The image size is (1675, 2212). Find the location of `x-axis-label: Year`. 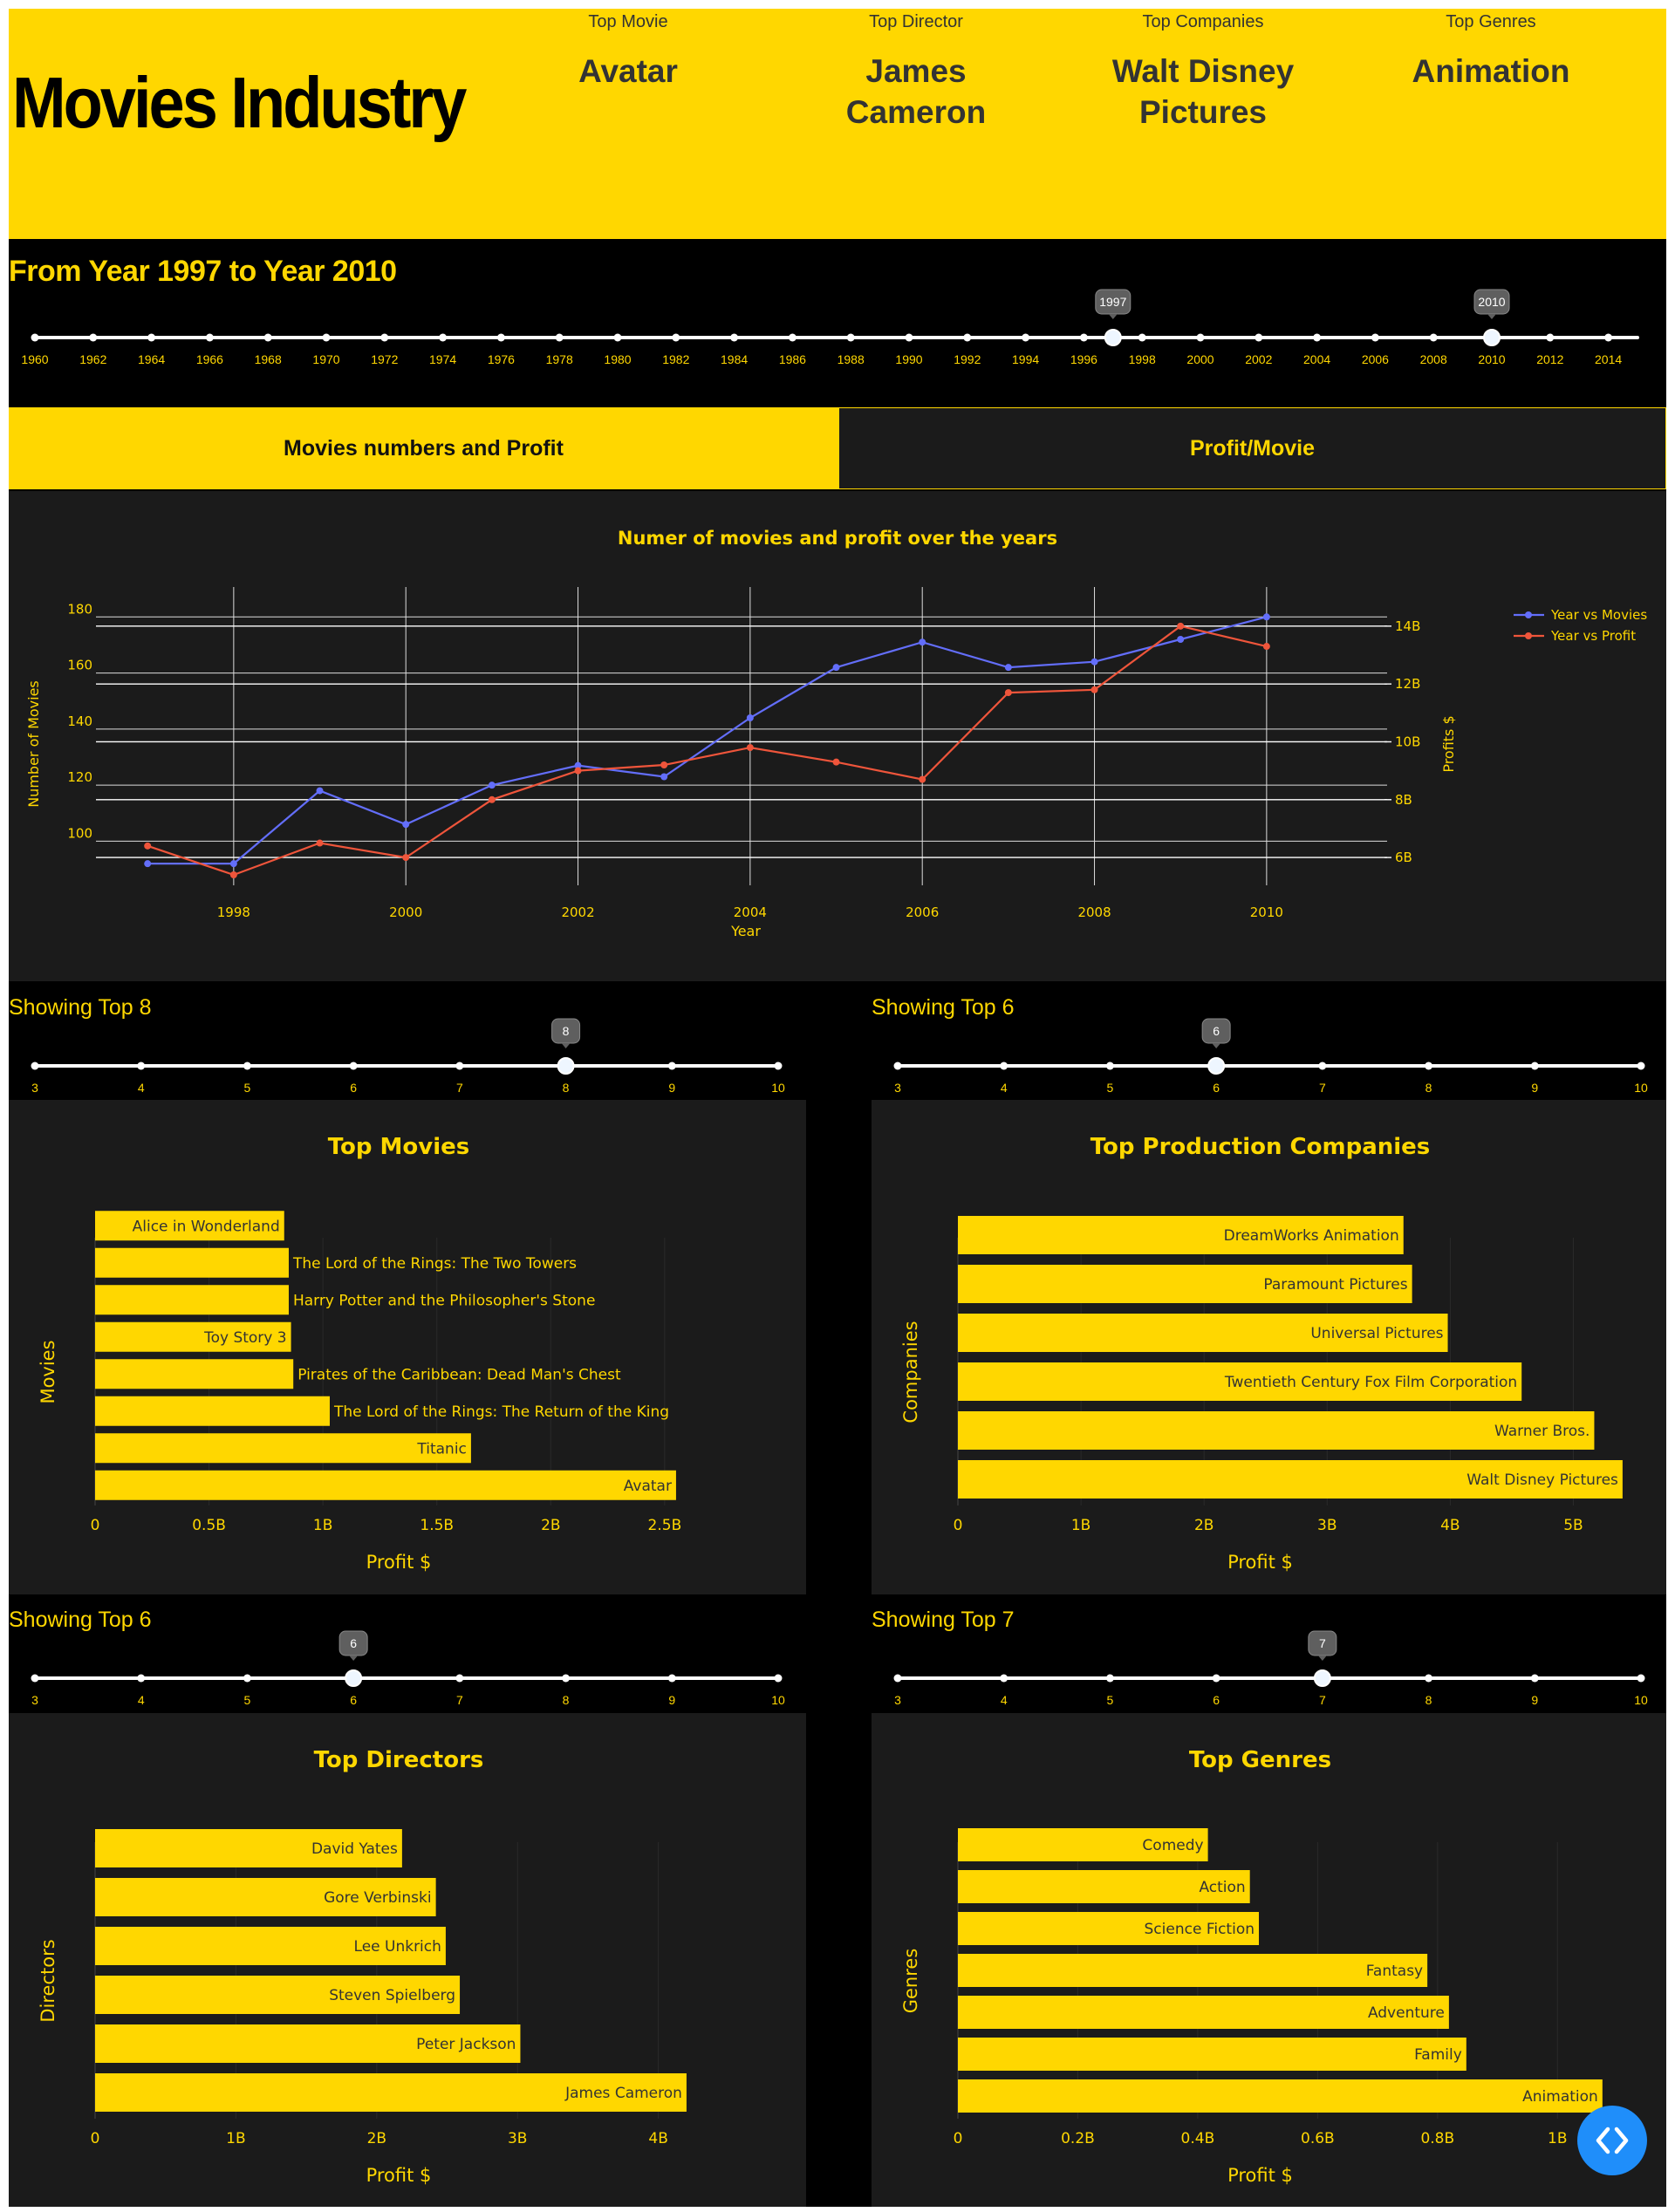

x-axis-label: Year is located at coordinates (746, 931).